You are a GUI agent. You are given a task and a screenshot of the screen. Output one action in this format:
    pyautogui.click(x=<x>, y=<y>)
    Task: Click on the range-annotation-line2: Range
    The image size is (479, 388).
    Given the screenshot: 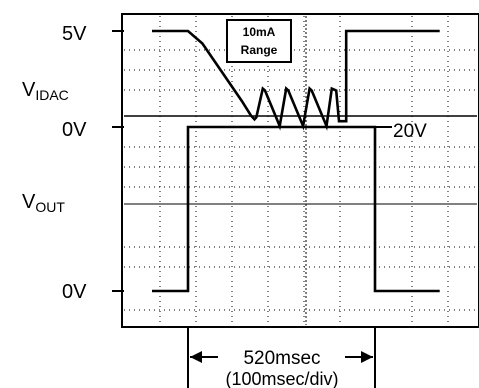 What is the action you would take?
    pyautogui.click(x=259, y=50)
    